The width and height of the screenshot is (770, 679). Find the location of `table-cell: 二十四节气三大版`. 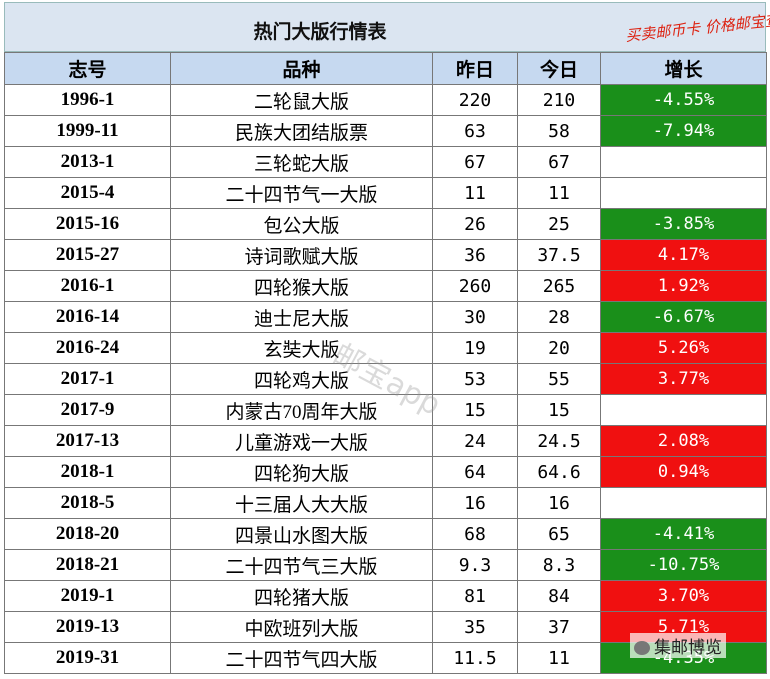

table-cell: 二十四节气三大版 is located at coordinates (301, 565).